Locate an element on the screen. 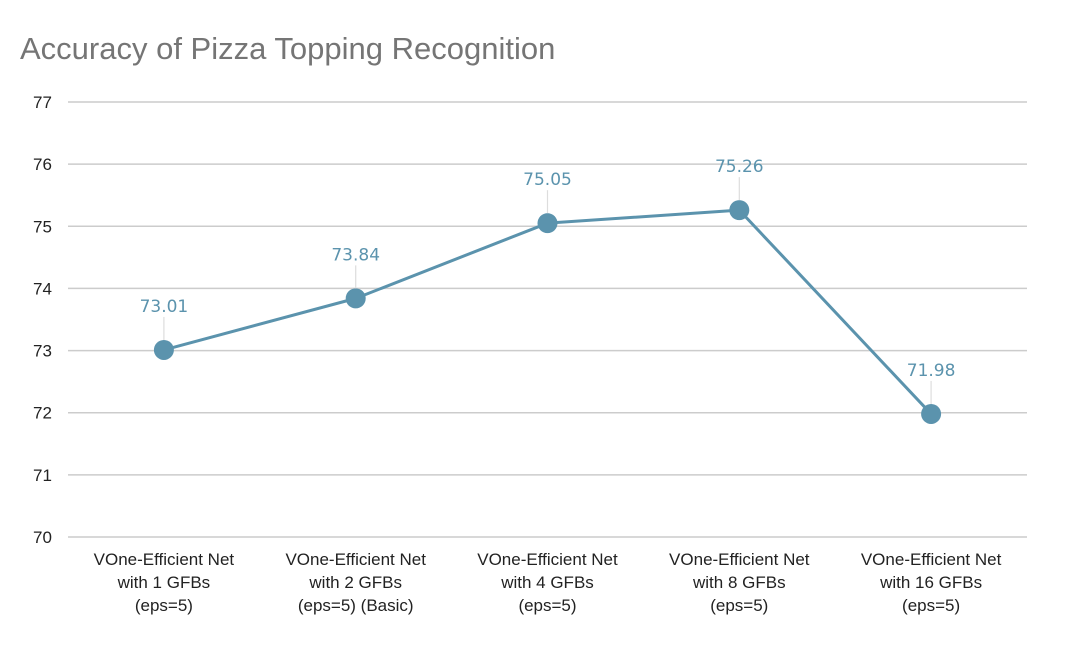 The image size is (1065, 651). x-tick-label-line: with 16 GFBs is located at coordinates (930, 582).